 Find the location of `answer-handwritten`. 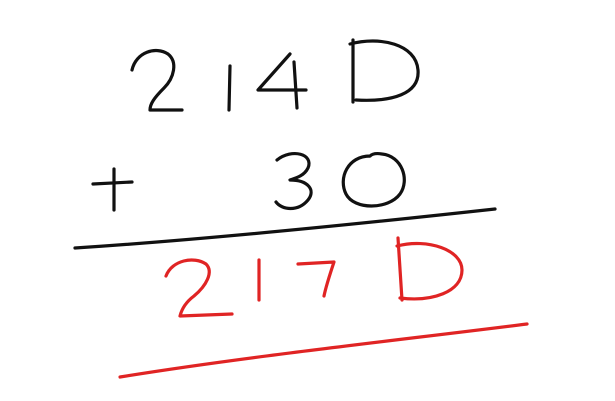

answer-handwritten is located at coordinates (314, 277).